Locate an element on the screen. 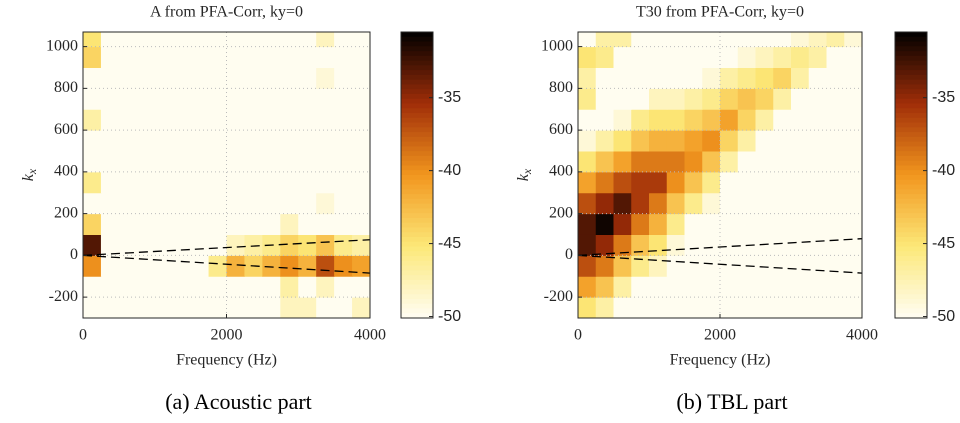 The width and height of the screenshot is (960, 423). colorbar-frame is located at coordinates (911, 175).